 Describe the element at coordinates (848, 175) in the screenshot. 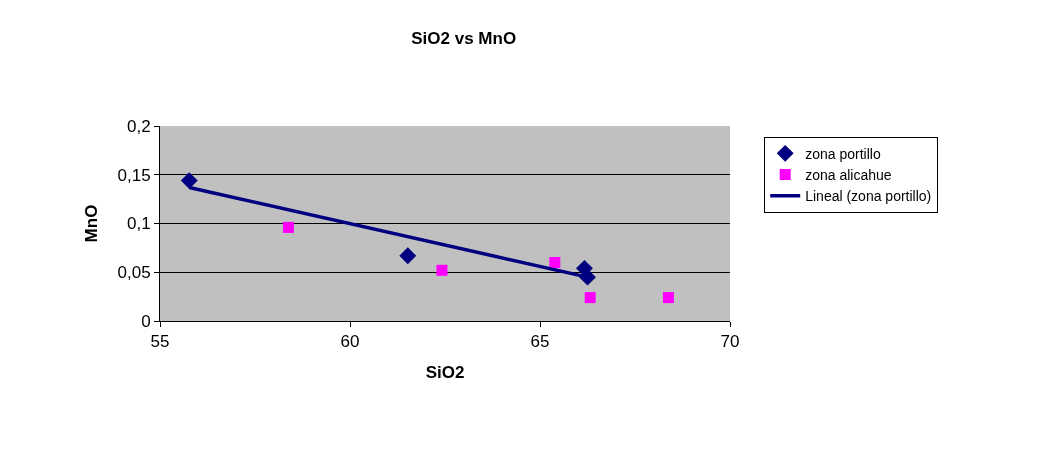

I see `legend-label: zona alicahue` at that location.